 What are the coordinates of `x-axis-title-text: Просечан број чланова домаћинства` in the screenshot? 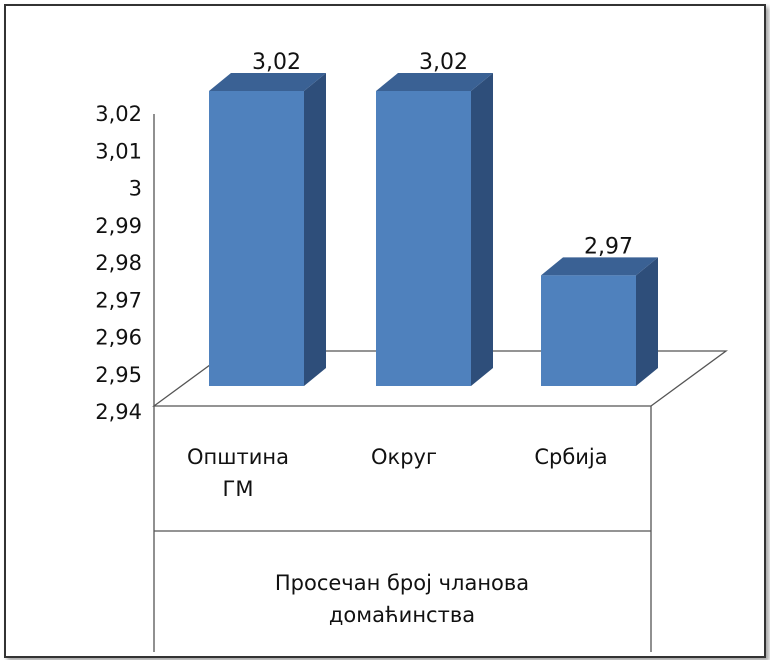 It's located at (402, 599).